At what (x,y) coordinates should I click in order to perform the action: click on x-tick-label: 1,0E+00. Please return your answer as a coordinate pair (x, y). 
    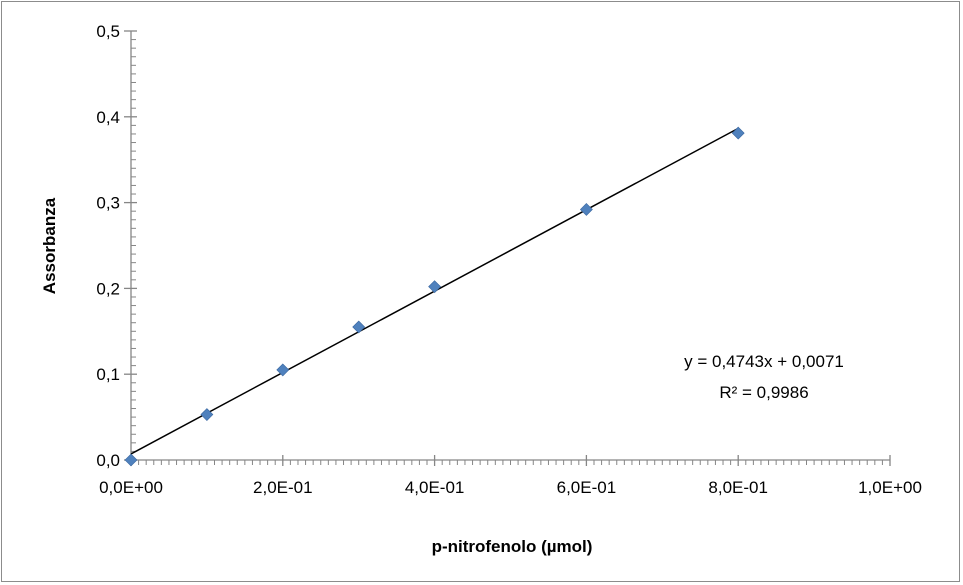
    Looking at the image, I should click on (890, 487).